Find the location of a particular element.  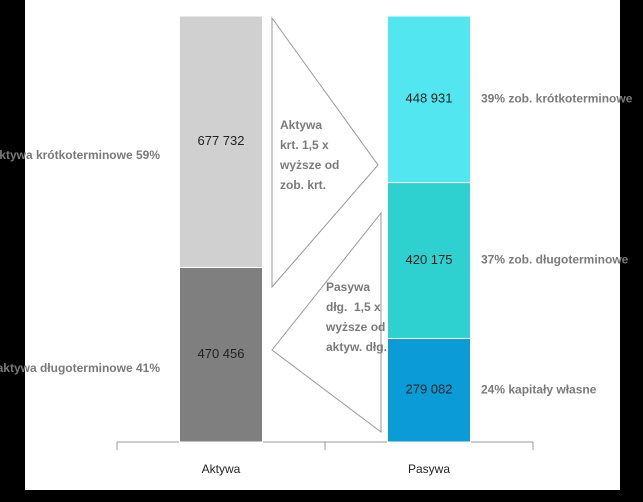

value-label: 279 082 is located at coordinates (429, 389).